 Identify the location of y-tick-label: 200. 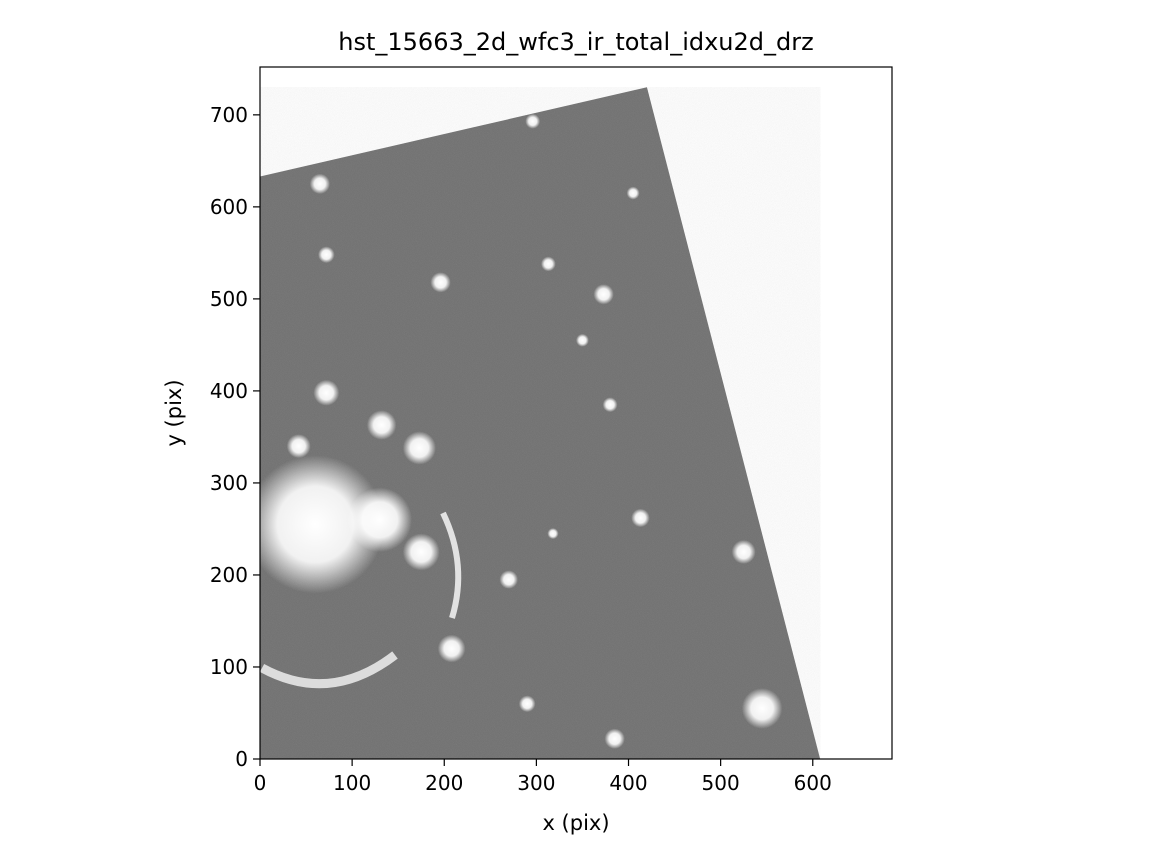
(229, 575).